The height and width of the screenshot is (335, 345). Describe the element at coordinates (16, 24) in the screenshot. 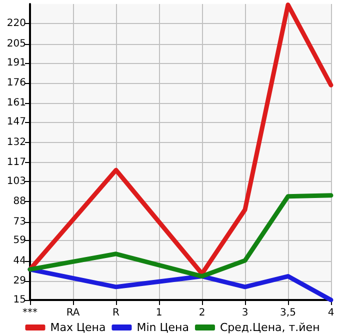

I see `y-tick-label: 220` at that location.